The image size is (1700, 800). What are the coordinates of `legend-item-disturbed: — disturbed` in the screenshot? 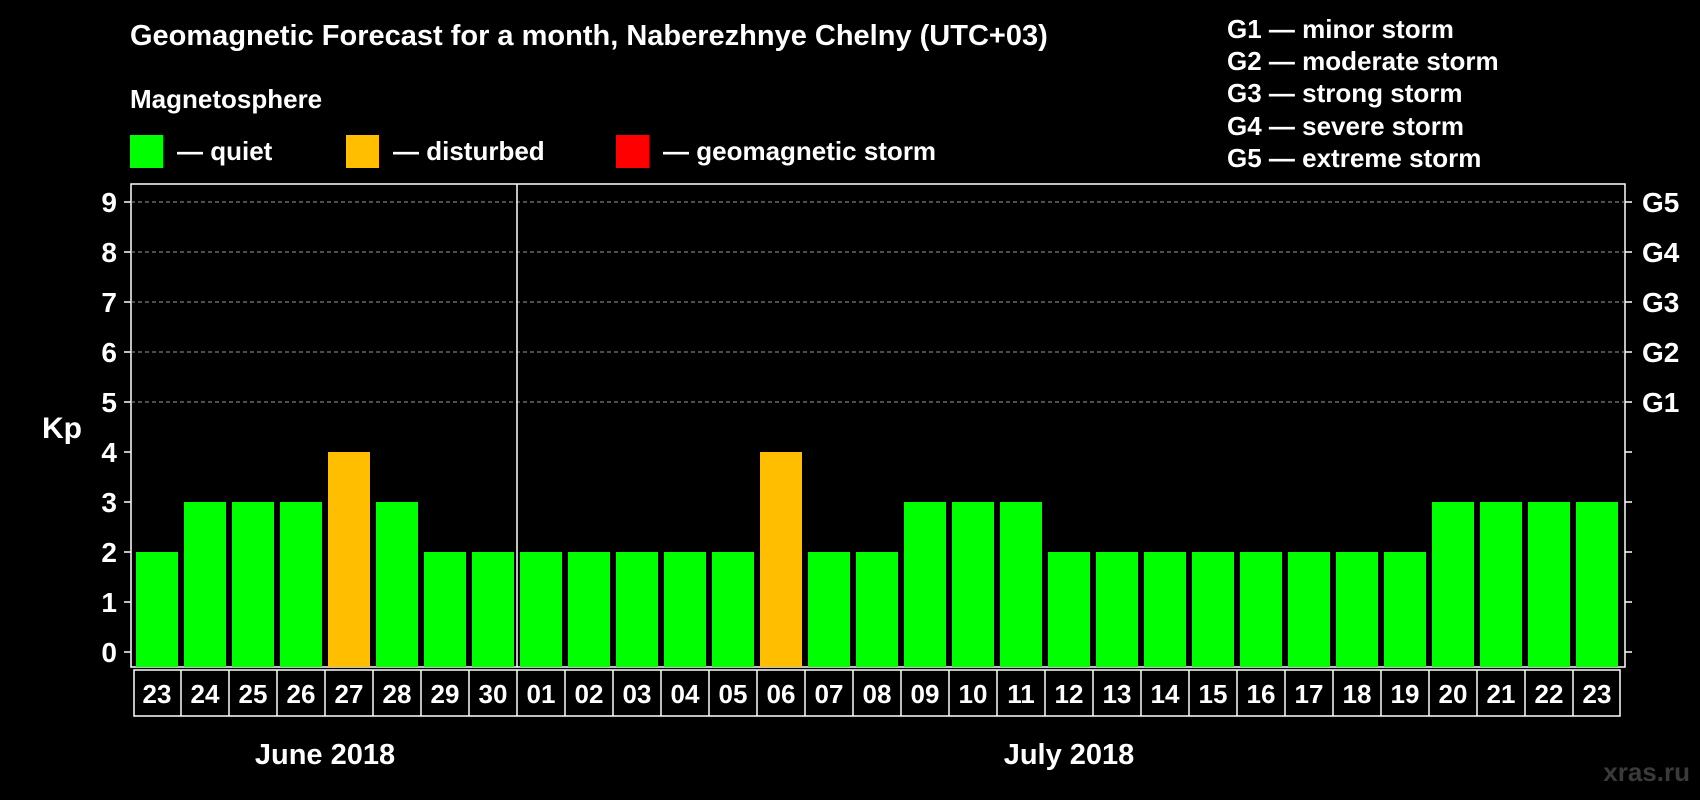 It's located at (445, 151).